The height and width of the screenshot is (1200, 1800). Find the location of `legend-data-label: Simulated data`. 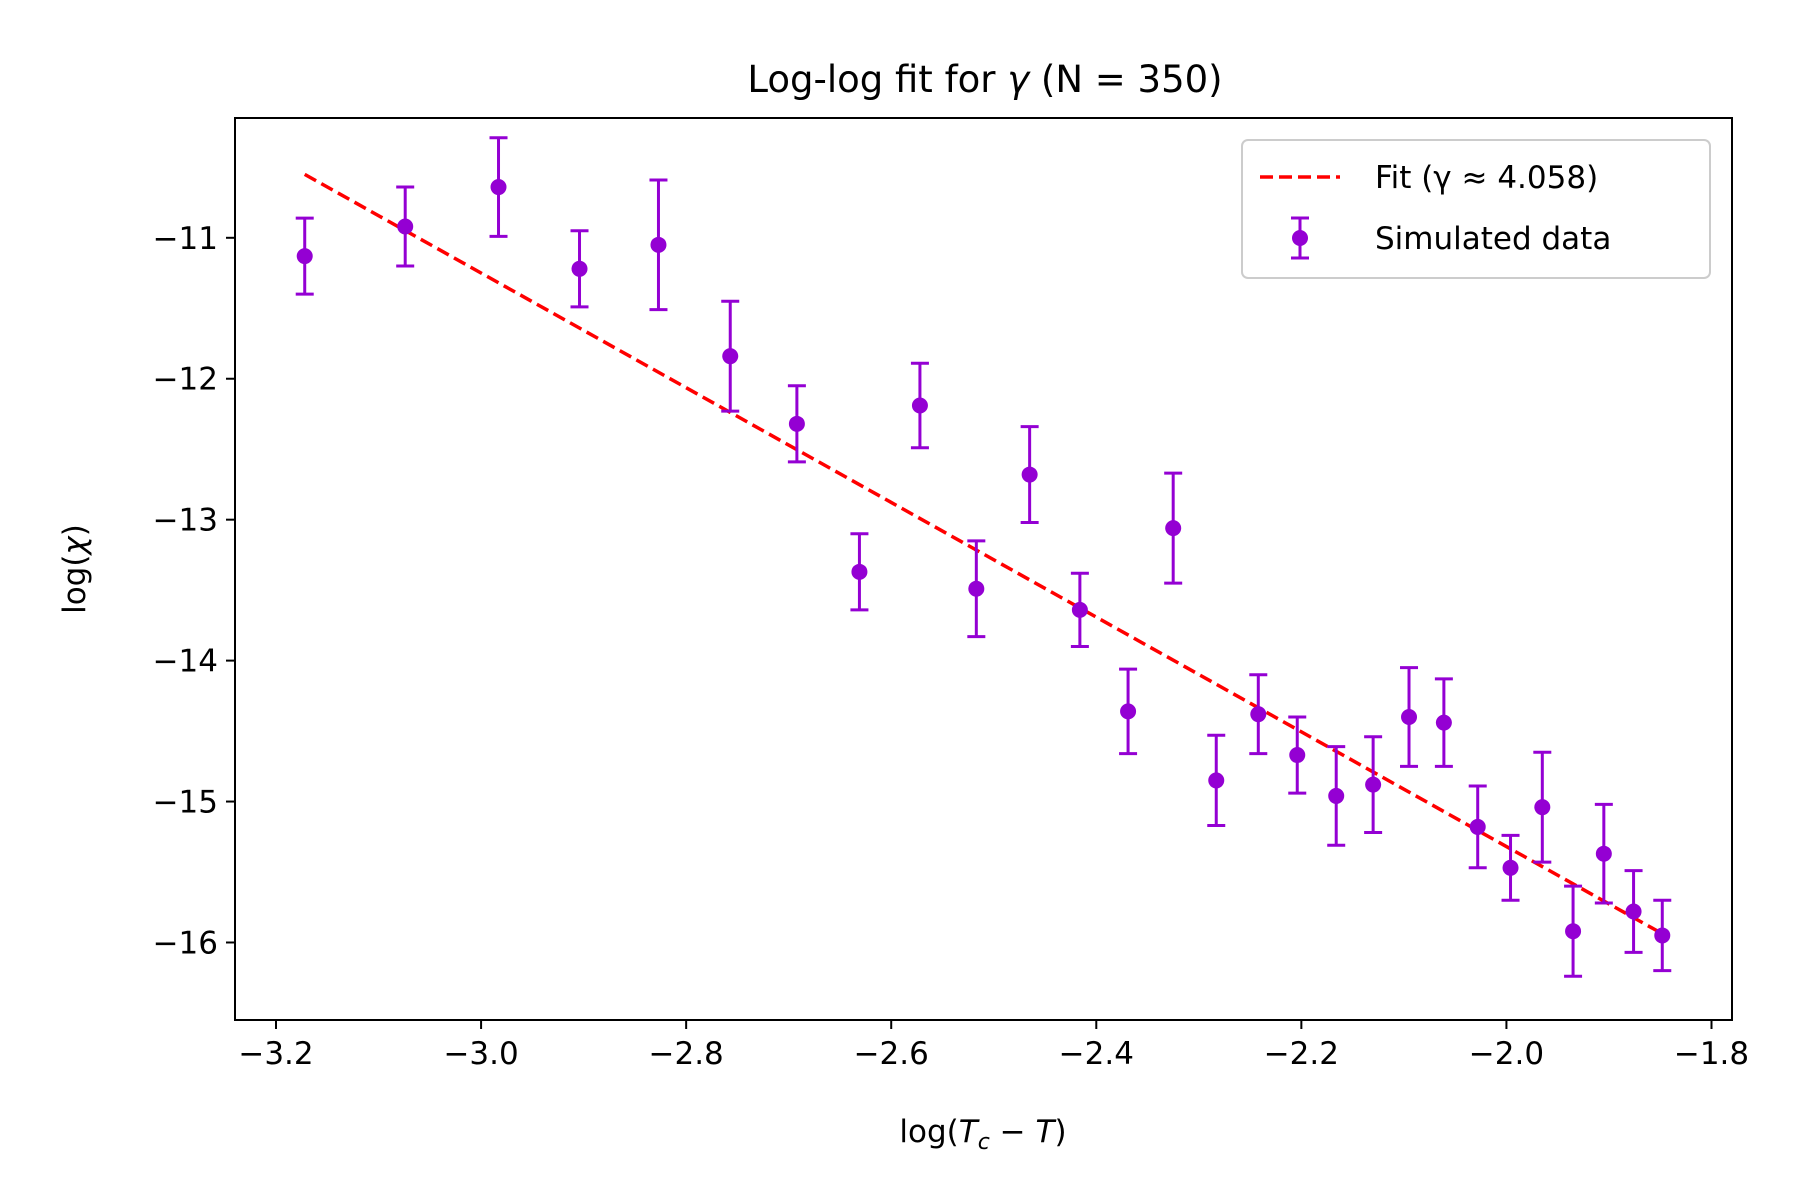

legend-data-label: Simulated data is located at coordinates (1493, 239).